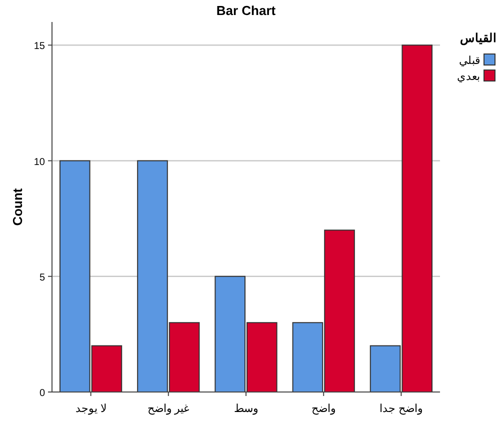 This screenshot has height=423, width=502. What do you see at coordinates (246, 10) in the screenshot?
I see `chart-title: Bar Chart` at bounding box center [246, 10].